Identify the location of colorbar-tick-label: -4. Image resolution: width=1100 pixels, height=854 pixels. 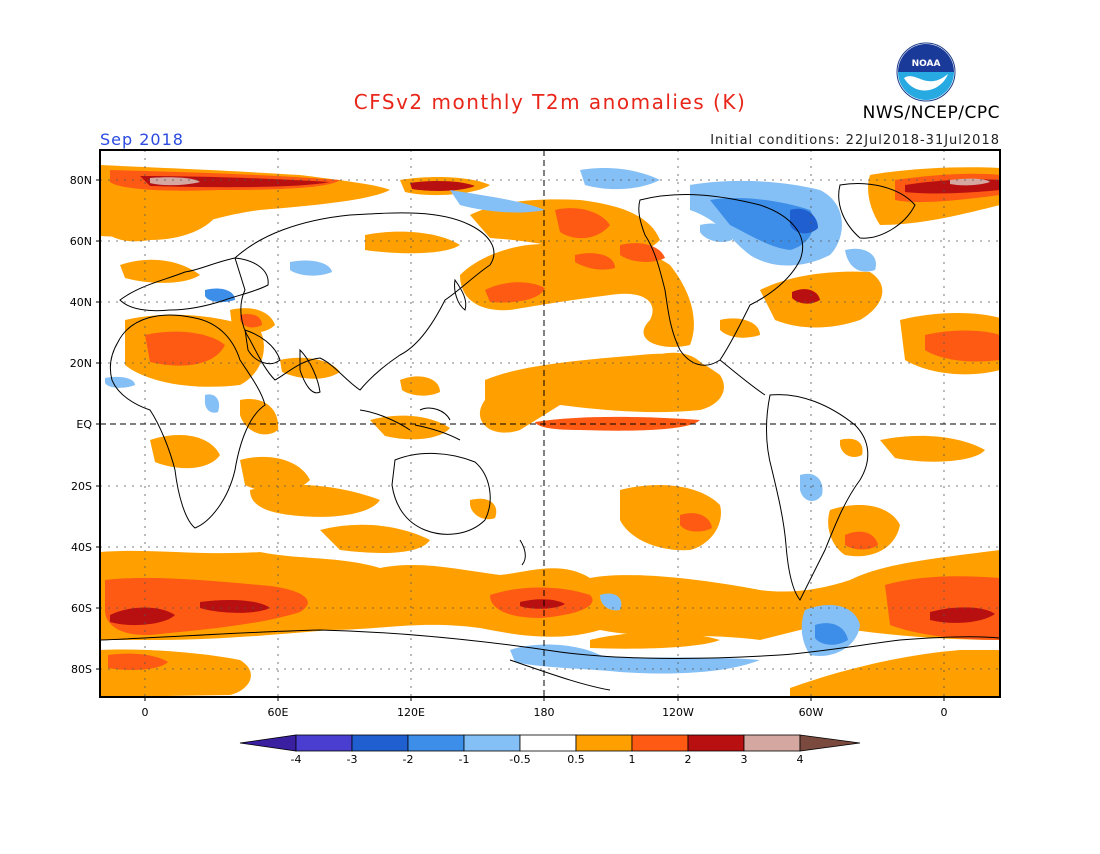
(296, 759).